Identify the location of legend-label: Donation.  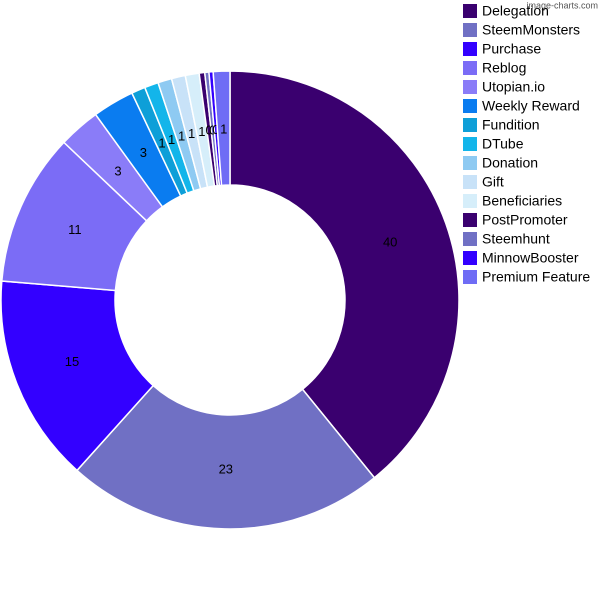
(510, 163).